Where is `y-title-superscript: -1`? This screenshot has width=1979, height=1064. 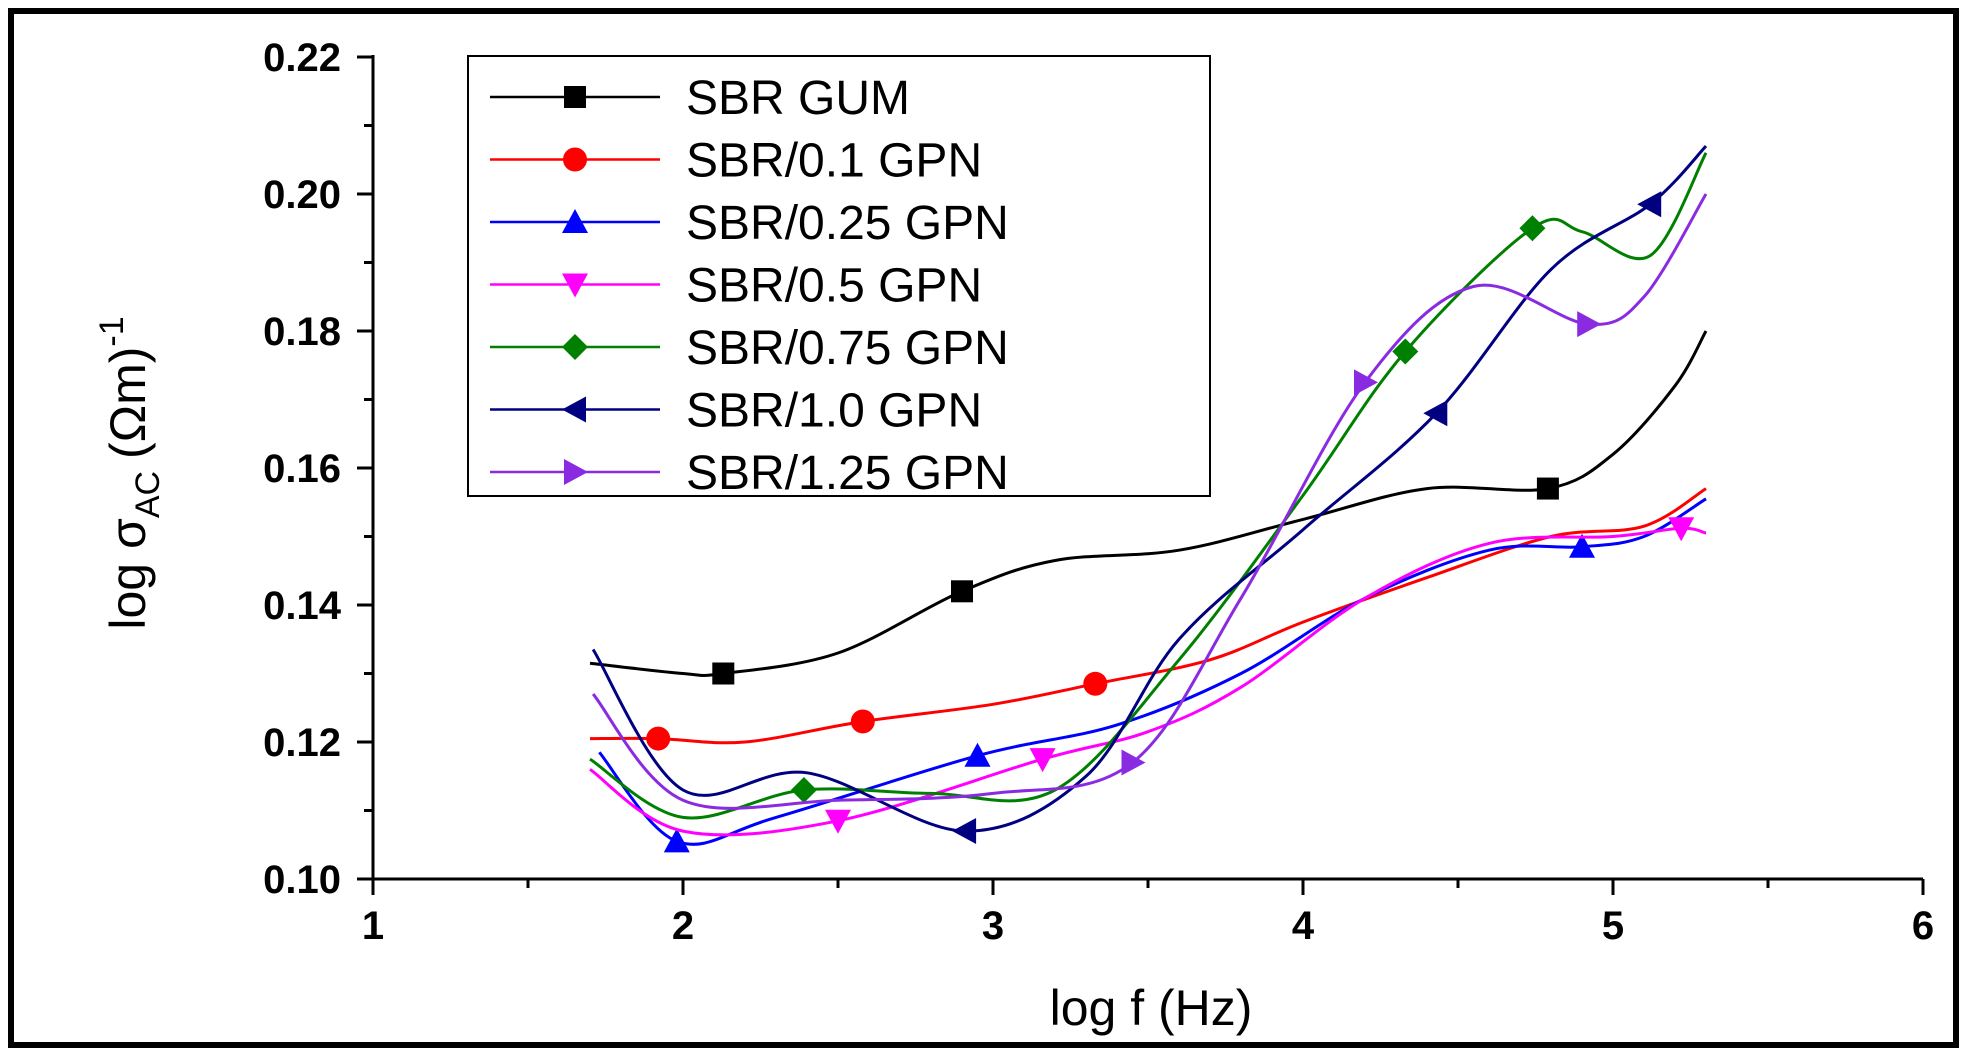
y-title-superscript: -1 is located at coordinates (112, 331).